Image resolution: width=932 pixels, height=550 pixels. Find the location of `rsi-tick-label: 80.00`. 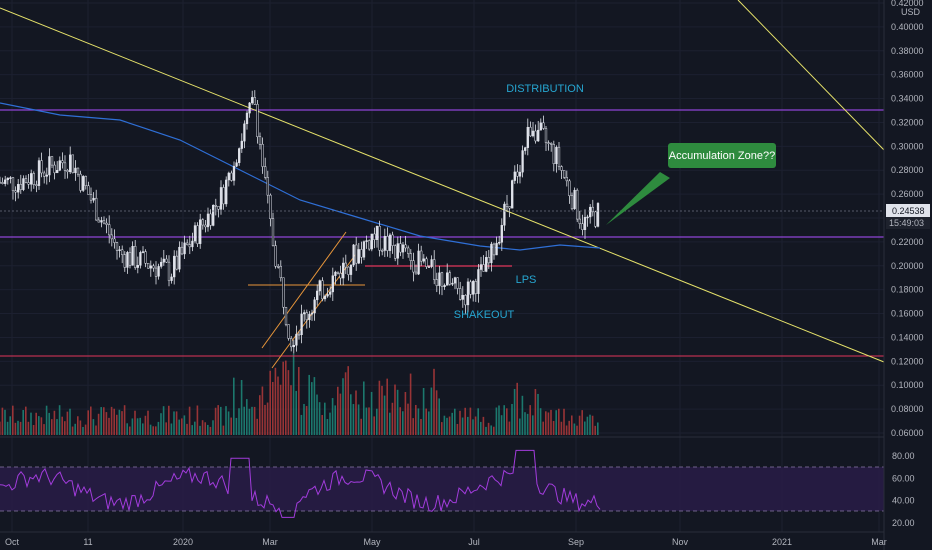

rsi-tick-label: 80.00 is located at coordinates (903, 456).